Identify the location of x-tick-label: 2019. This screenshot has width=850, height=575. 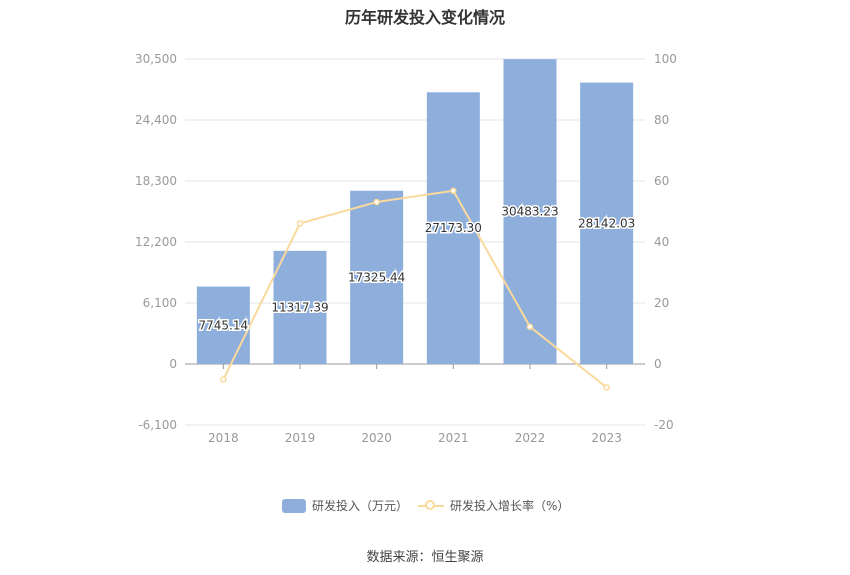
(300, 438).